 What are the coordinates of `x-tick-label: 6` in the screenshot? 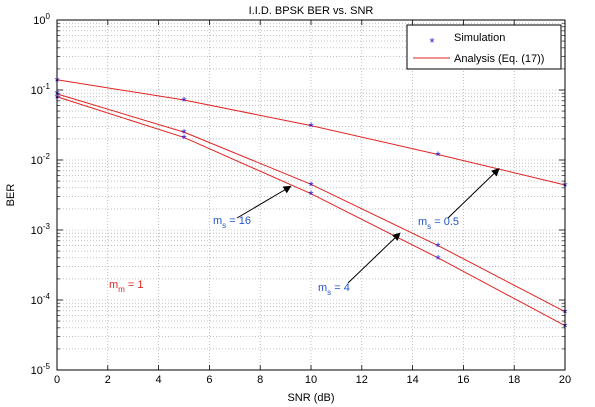 It's located at (209, 380).